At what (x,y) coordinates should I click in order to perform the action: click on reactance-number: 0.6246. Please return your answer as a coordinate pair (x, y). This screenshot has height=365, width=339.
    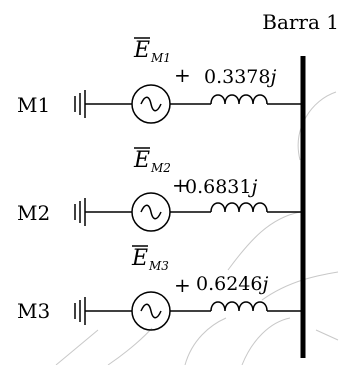
    Looking at the image, I should click on (229, 284).